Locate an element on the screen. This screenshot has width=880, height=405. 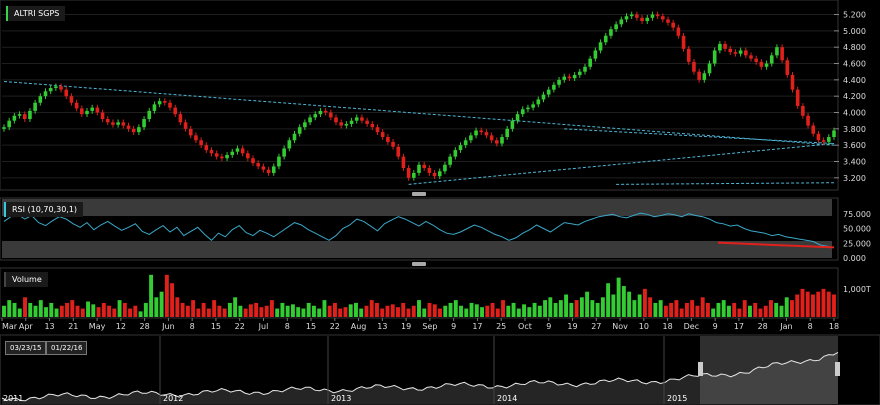
x-tick-label: Apr is located at coordinates (26, 326).